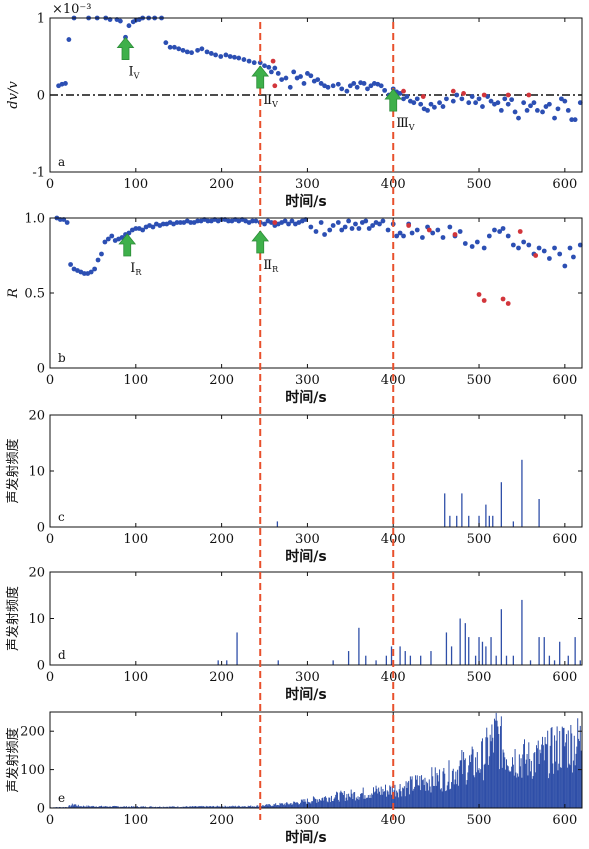  I want to click on x-tick-label: 200, so click(221, 184).